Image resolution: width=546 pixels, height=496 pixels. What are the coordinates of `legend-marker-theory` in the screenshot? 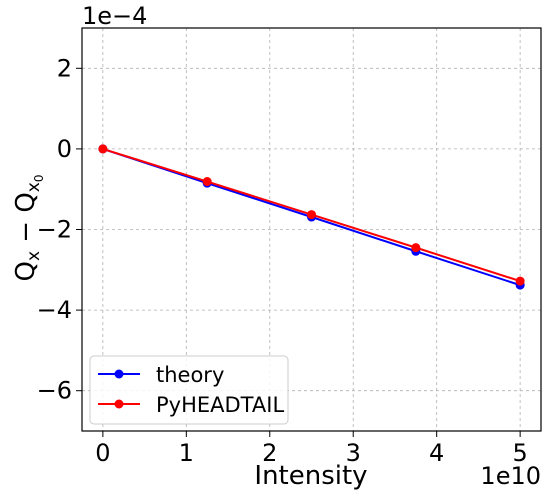 It's located at (119, 374).